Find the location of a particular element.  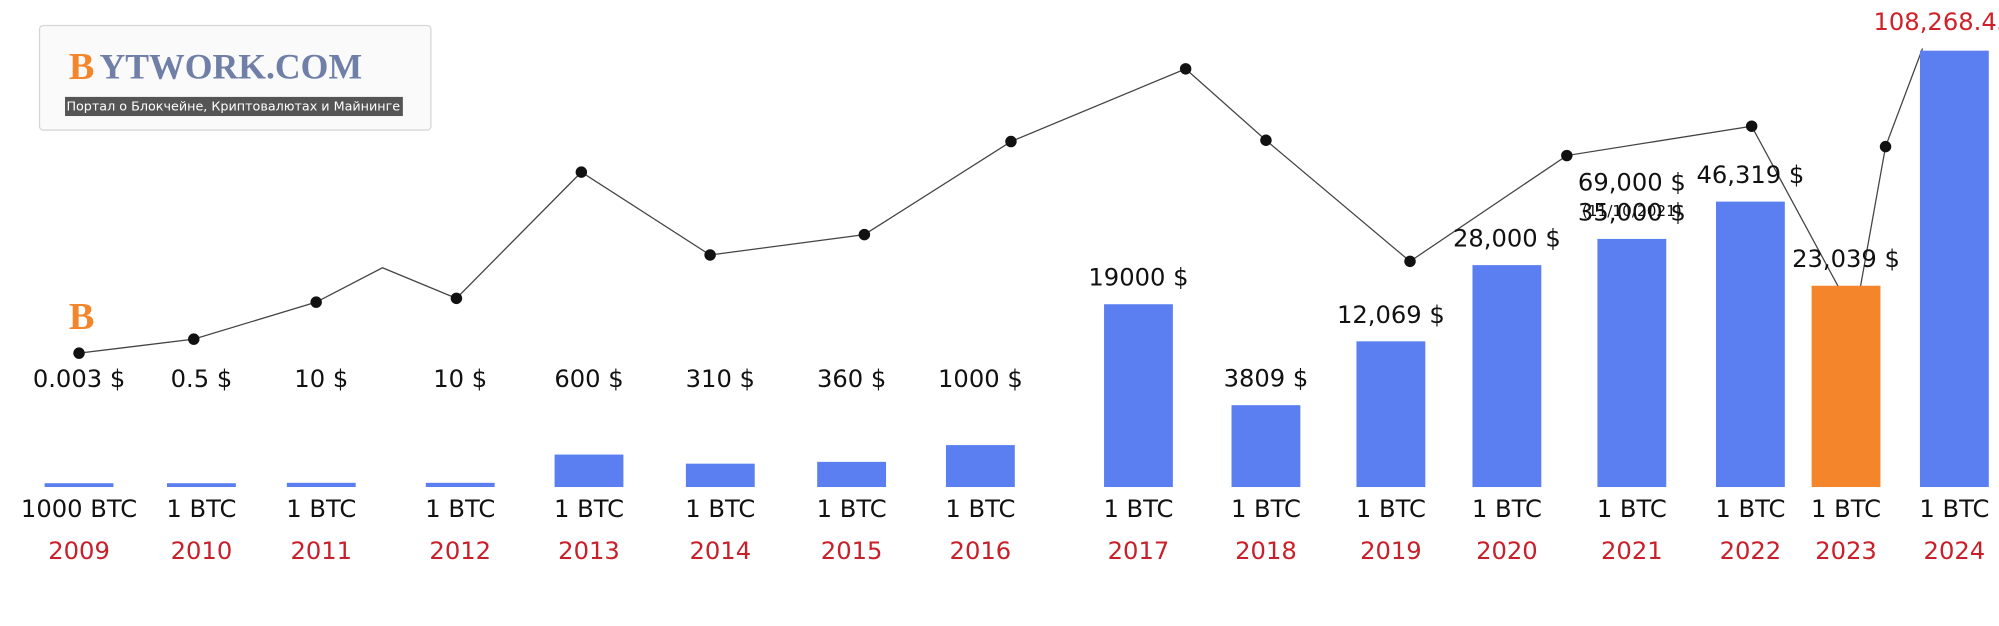

value-label: 28,000 $ is located at coordinates (1507, 239).